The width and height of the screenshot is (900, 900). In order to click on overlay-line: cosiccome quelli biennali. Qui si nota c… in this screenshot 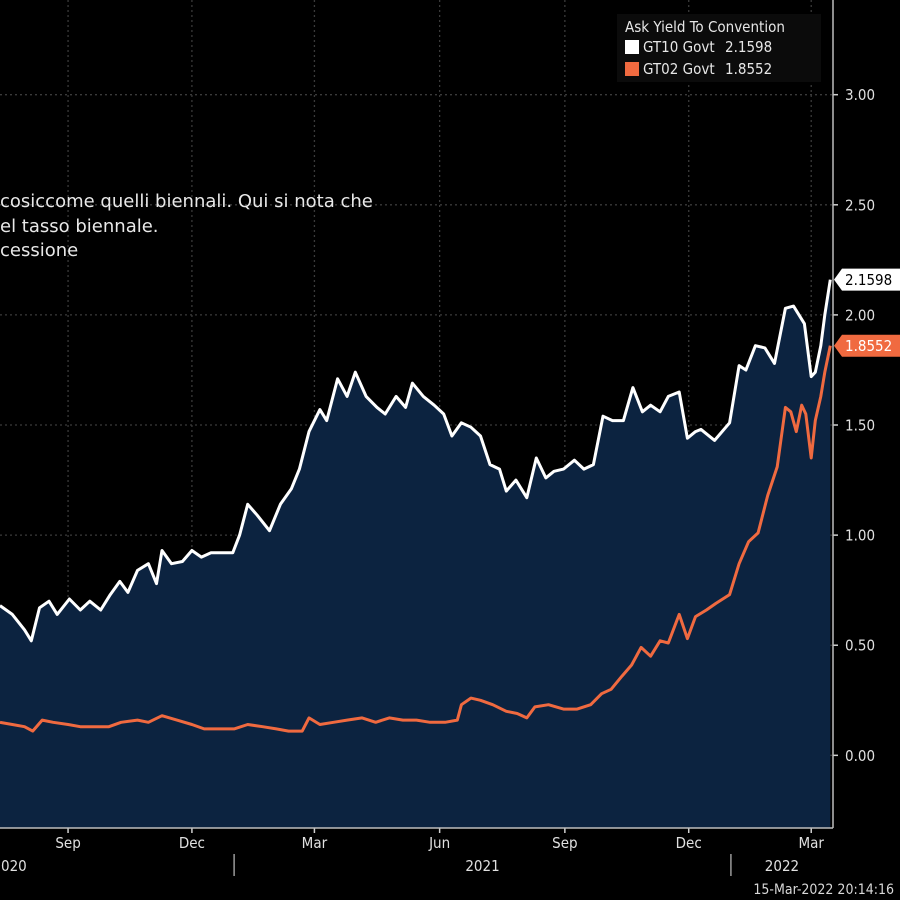, I will do `click(186, 201)`.